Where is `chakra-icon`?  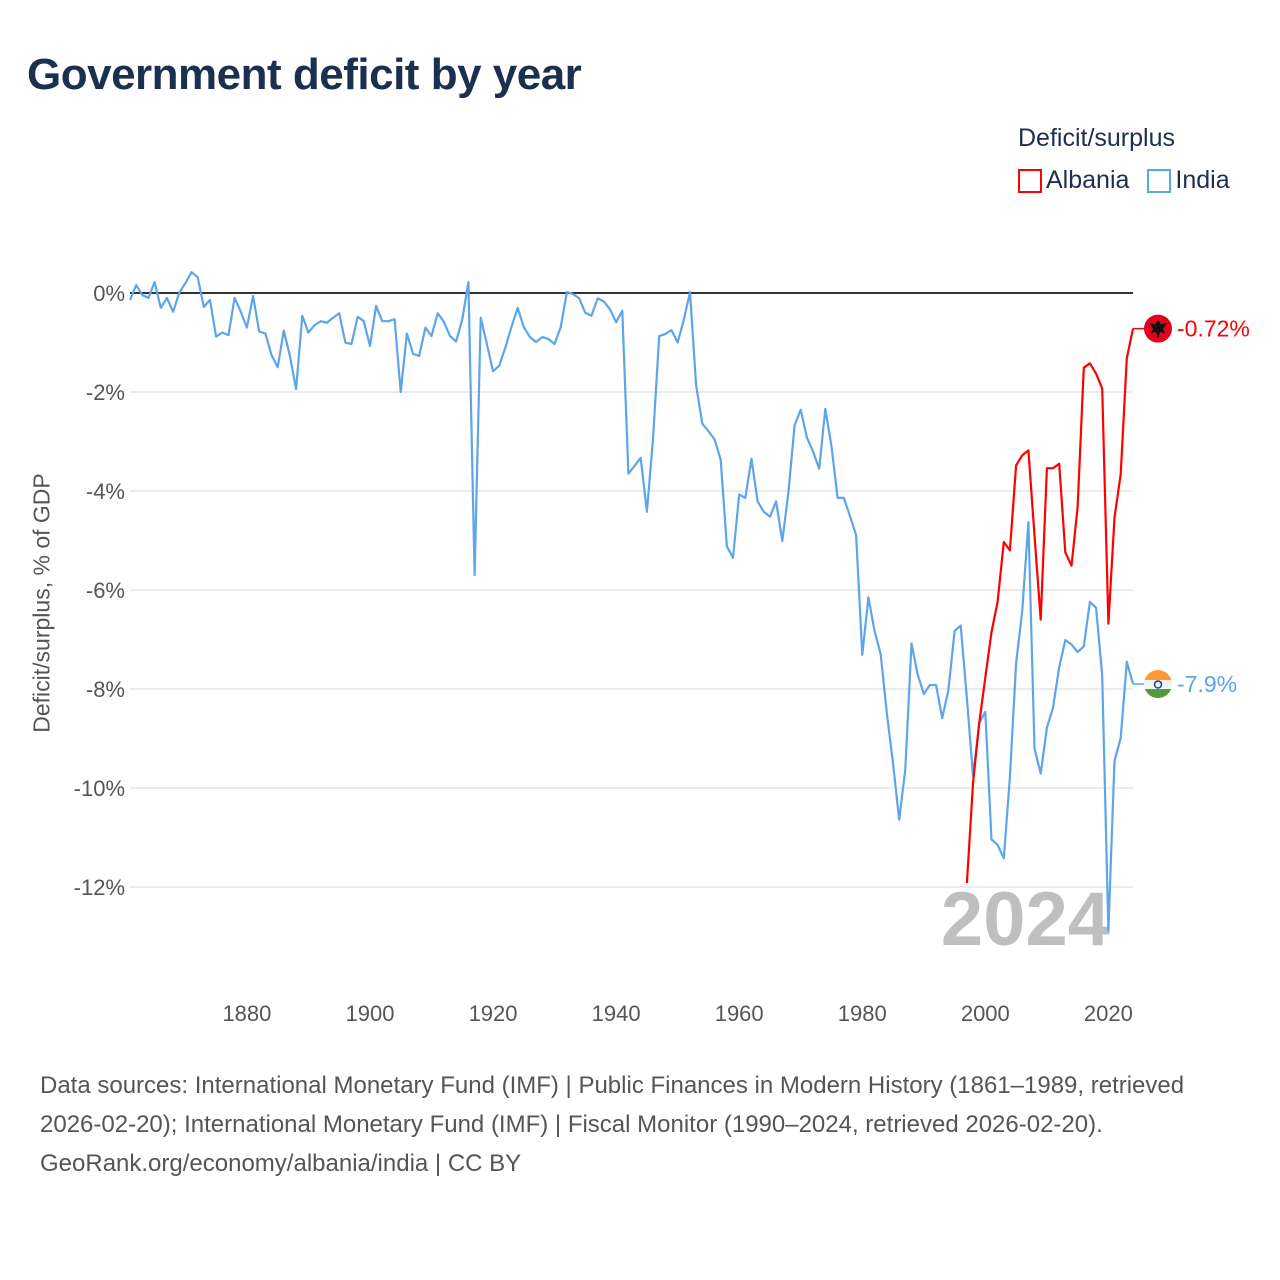
chakra-icon is located at coordinates (1158, 684).